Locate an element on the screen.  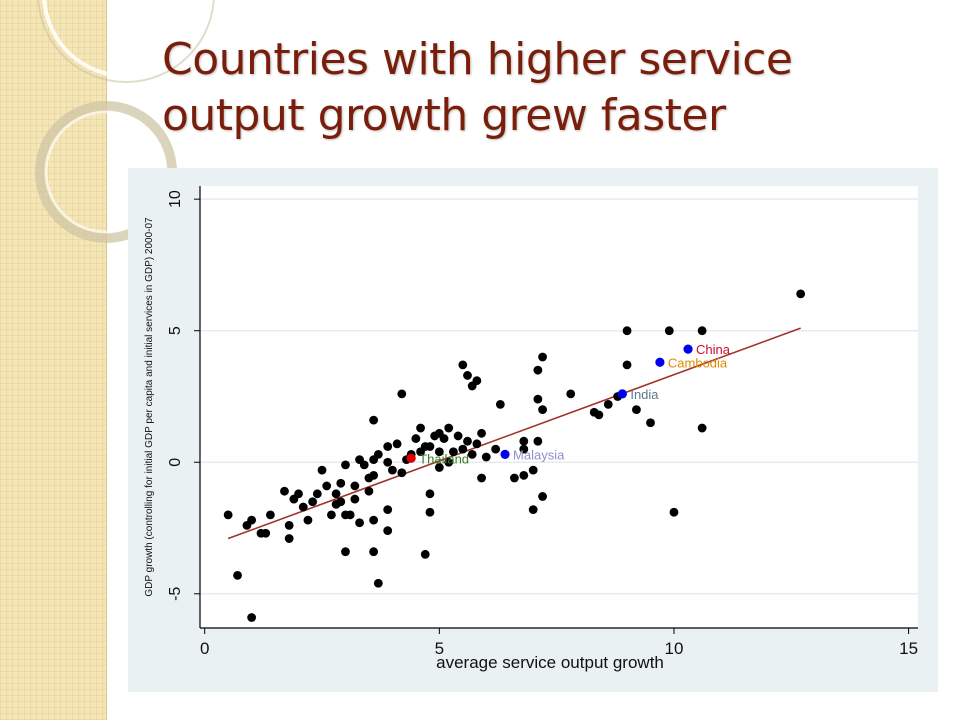
point-label: India is located at coordinates (644, 394).